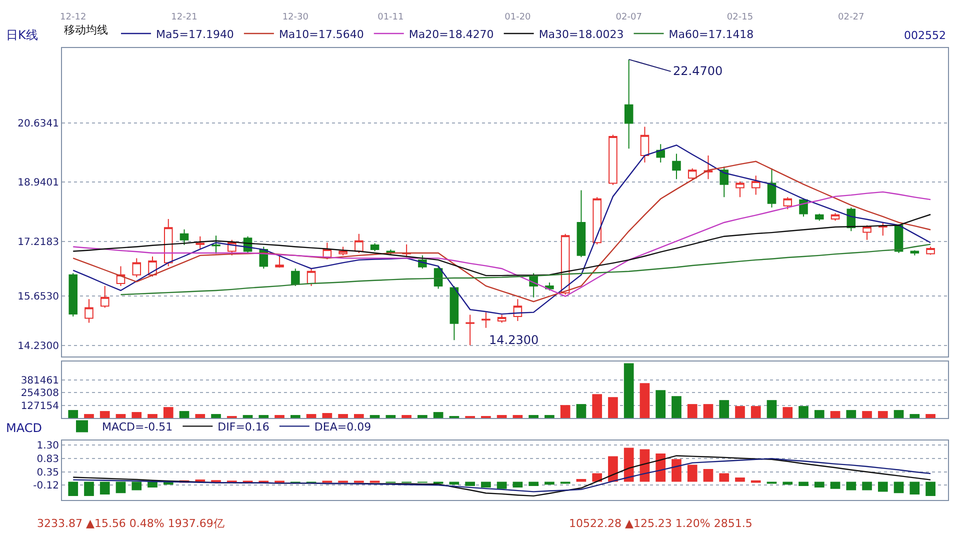  Describe the element at coordinates (47, 459) in the screenshot. I see `y-tick-label: 0.83` at that location.